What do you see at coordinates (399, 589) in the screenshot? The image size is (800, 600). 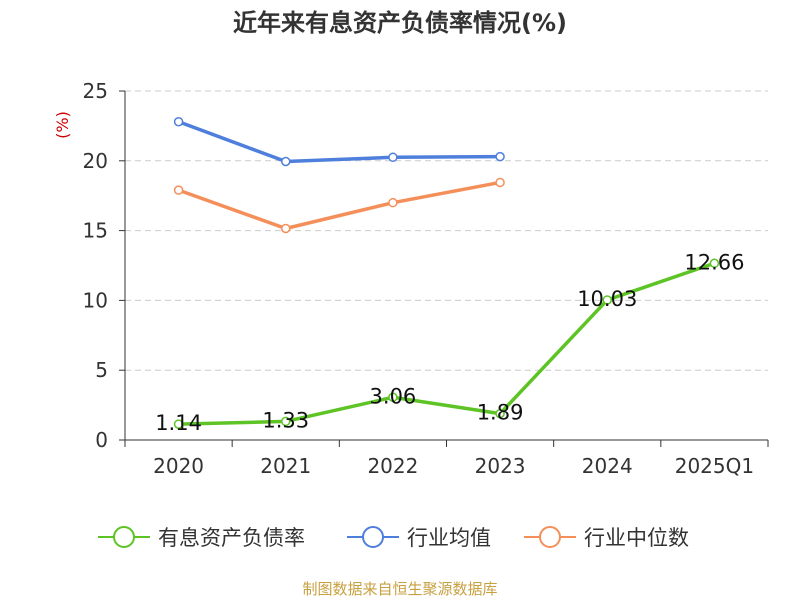 I see `source-note: 制图数据来自恒生聚源数据库` at bounding box center [399, 589].